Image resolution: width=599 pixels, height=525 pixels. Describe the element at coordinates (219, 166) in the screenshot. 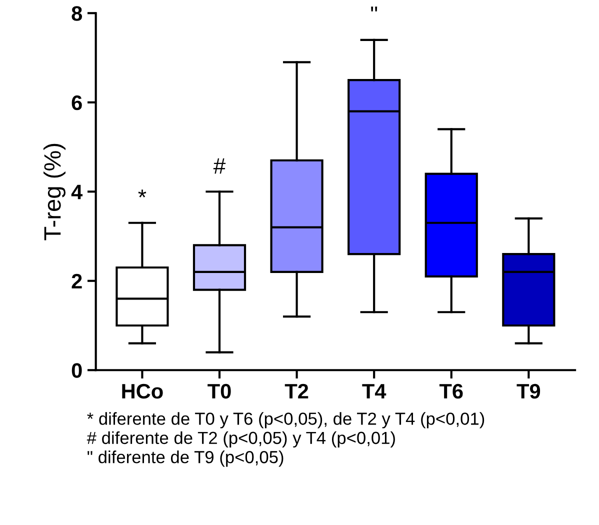

I see `annotation: #` at that location.